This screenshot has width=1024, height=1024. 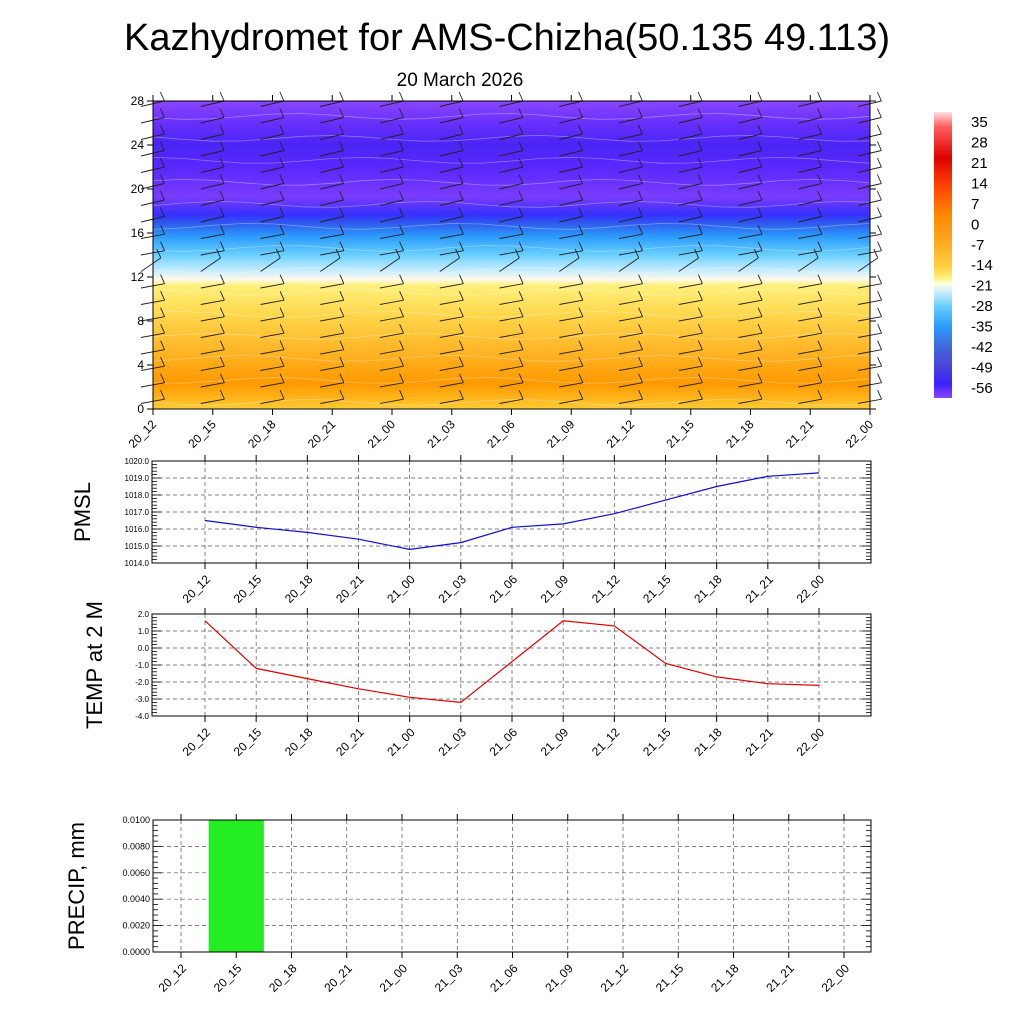 I want to click on y-tick-label: 0.0060, so click(x=136, y=873).